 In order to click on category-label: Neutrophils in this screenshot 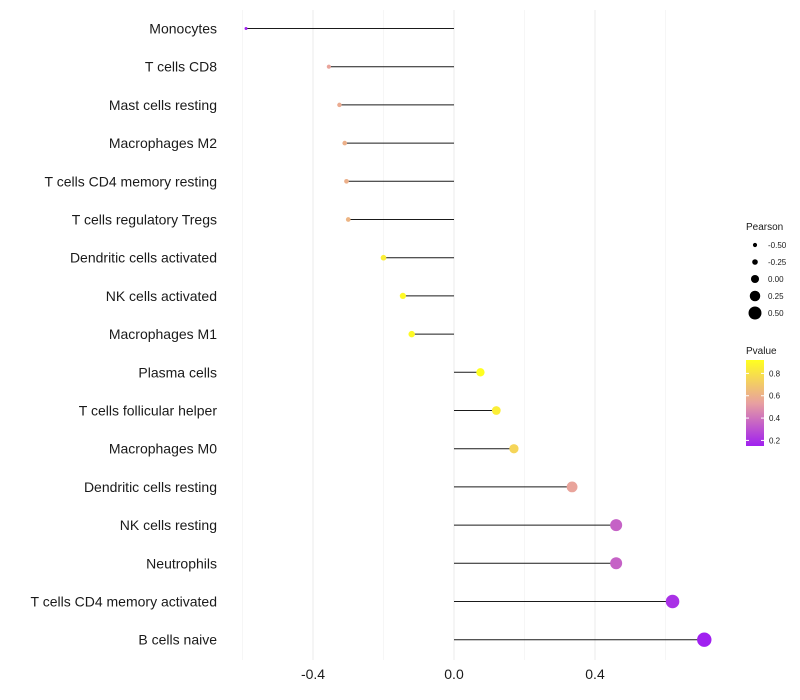, I will do `click(181, 563)`.